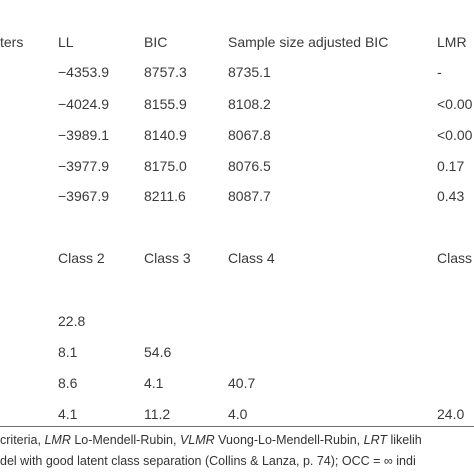 The image size is (474, 474). What do you see at coordinates (238, 414) in the screenshot?
I see `class-c4: 4.0` at bounding box center [238, 414].